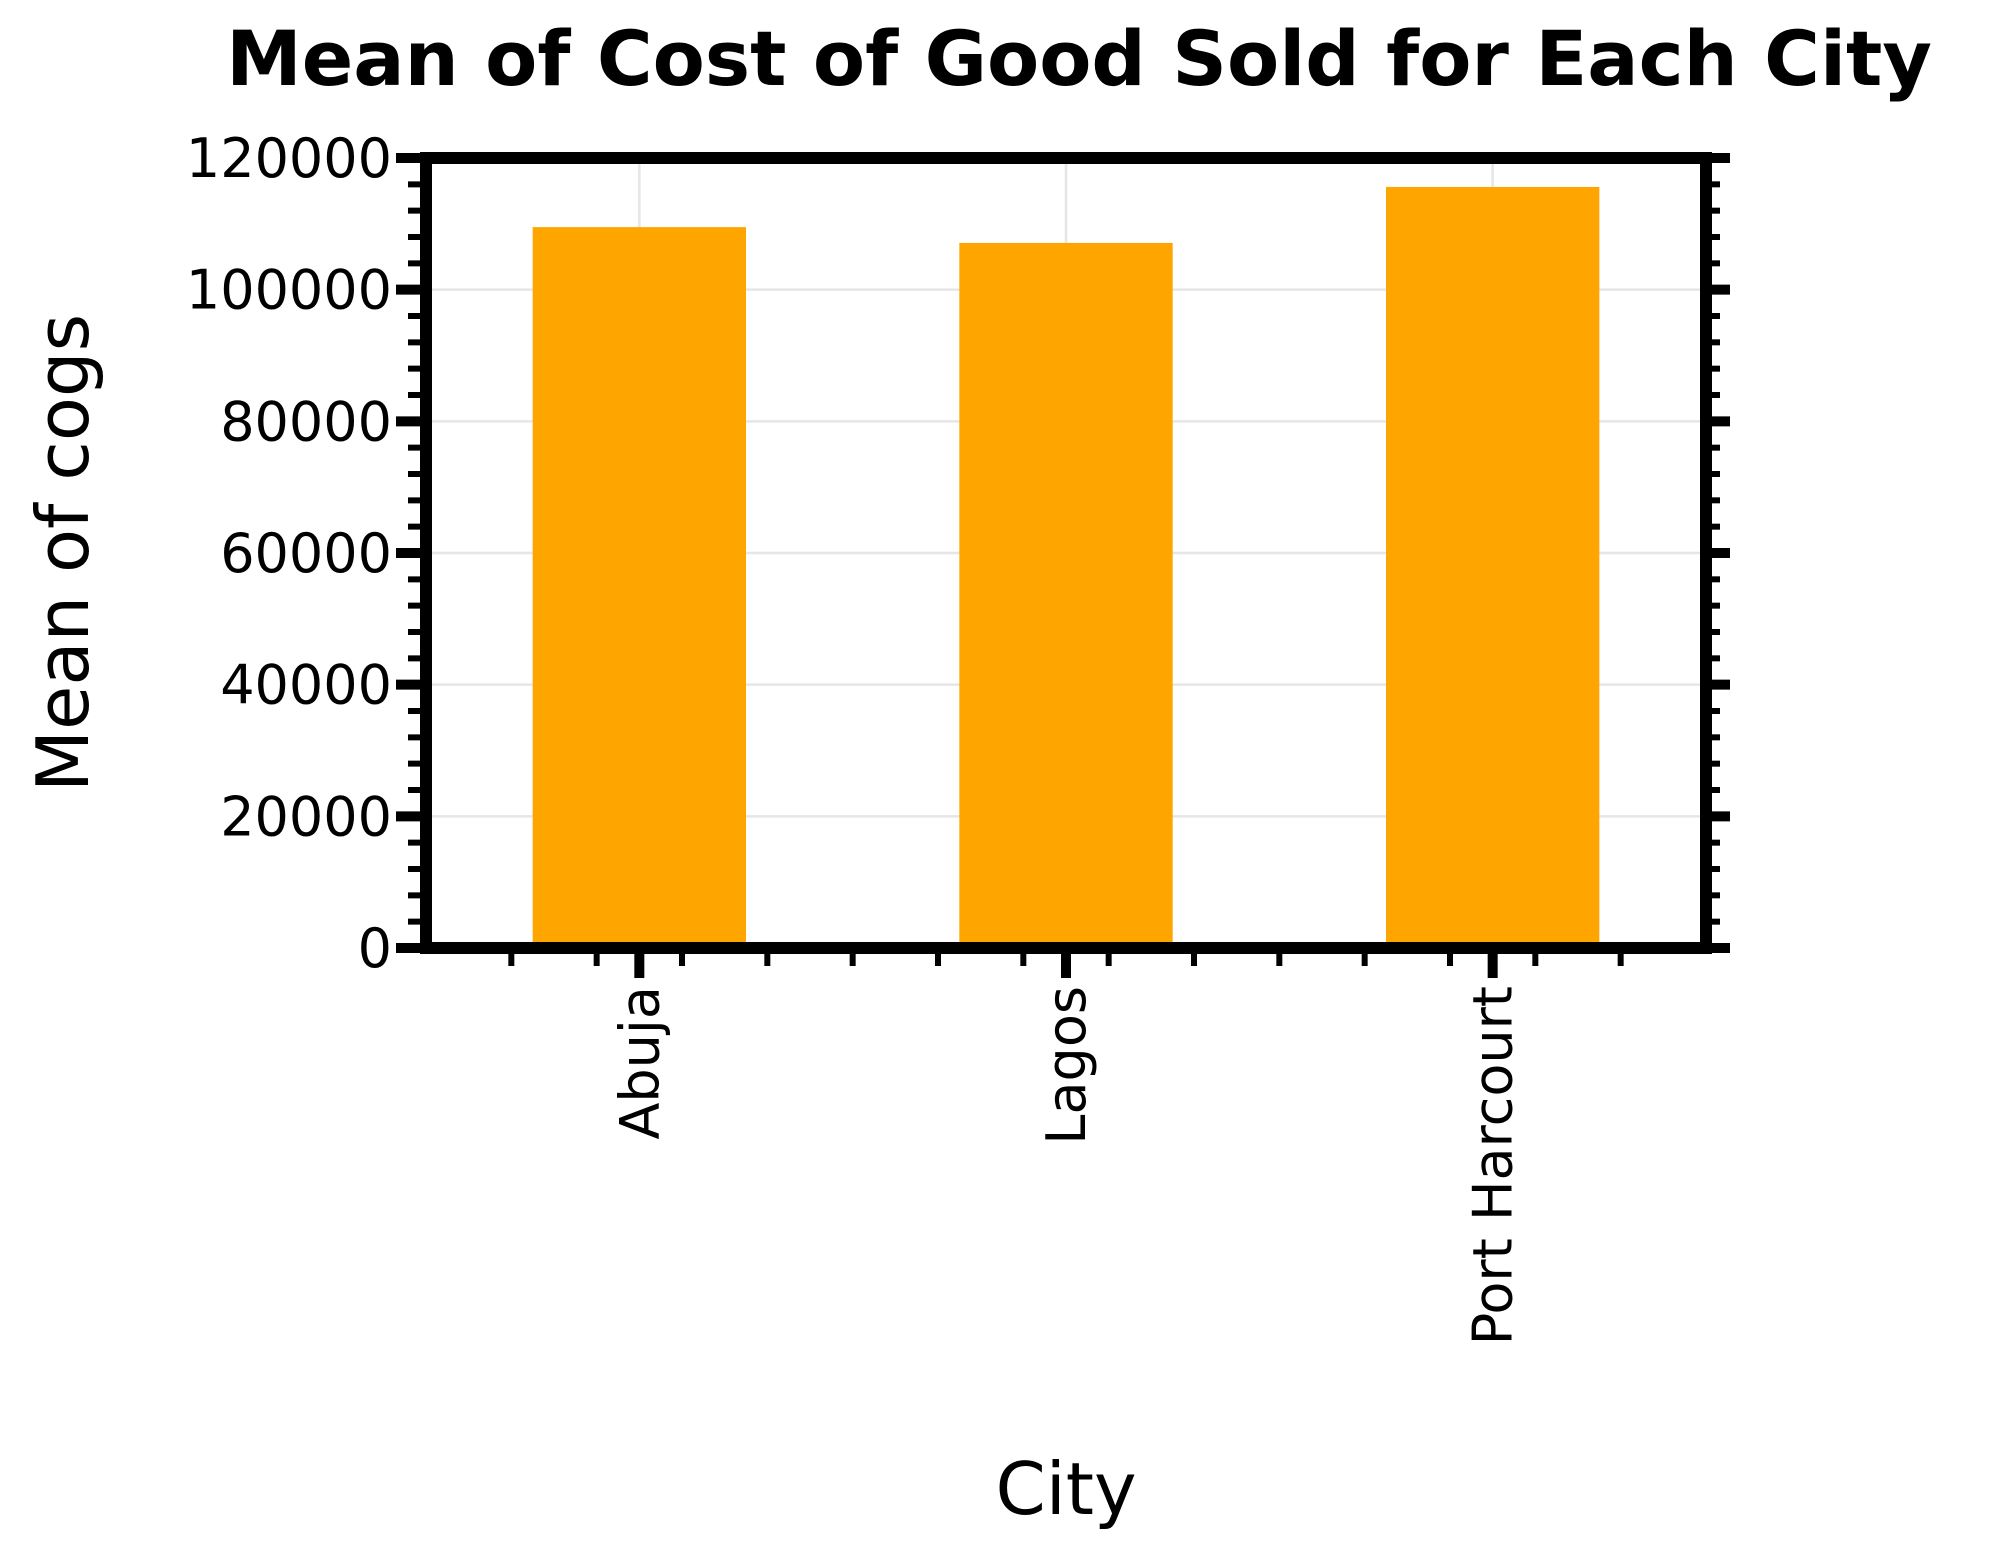  Describe the element at coordinates (1492, 567) in the screenshot. I see `bar-port-harcourt` at that location.